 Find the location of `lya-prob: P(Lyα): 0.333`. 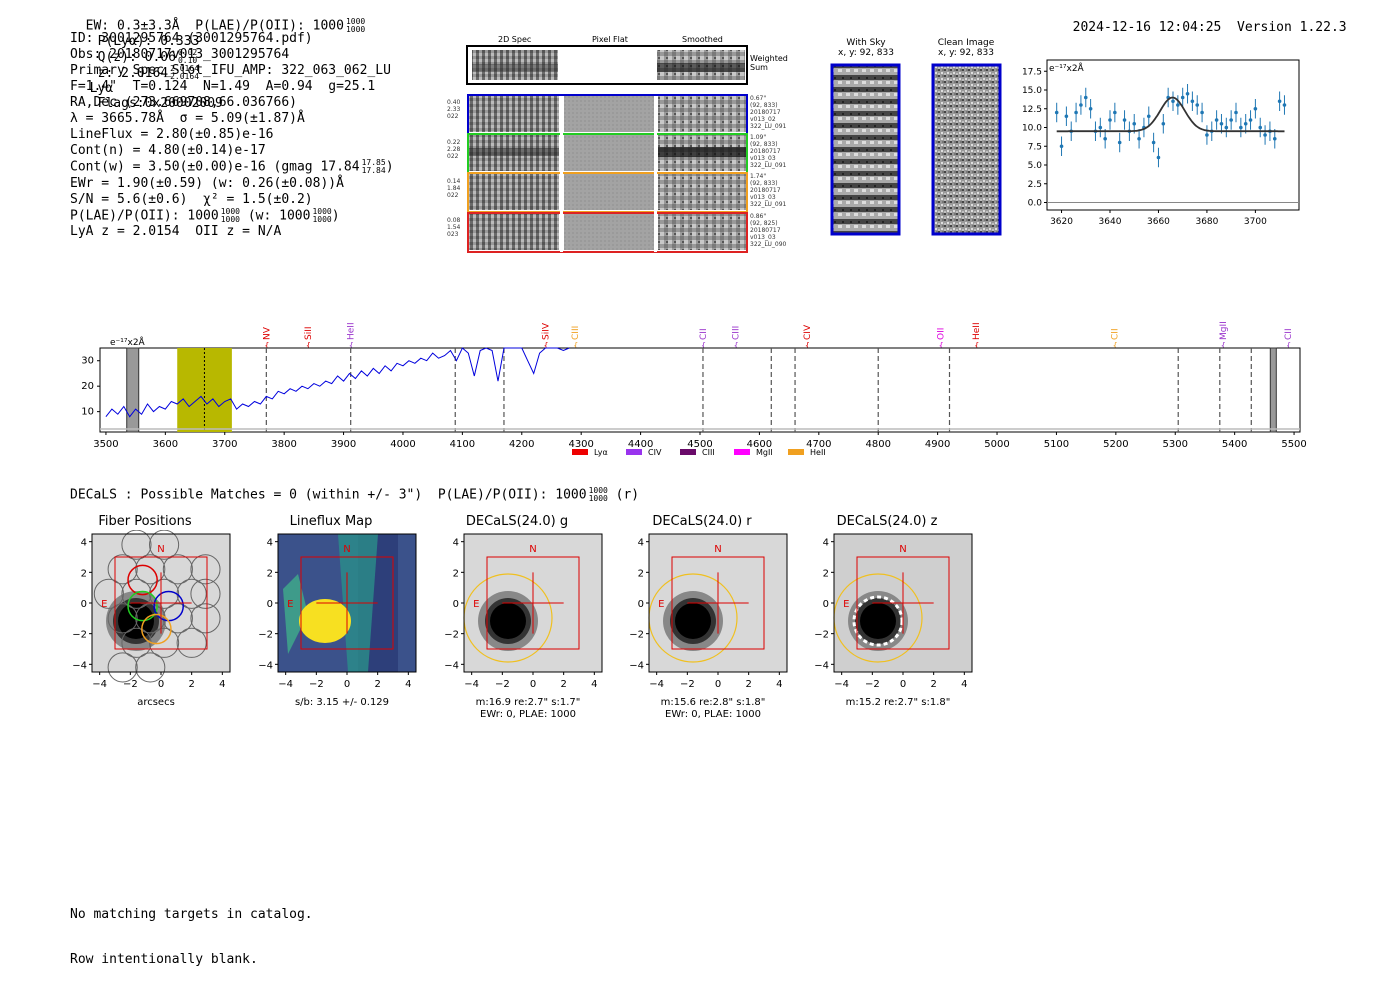

lya-prob: P(Lyα): 0.333 is located at coordinates (148, 41).